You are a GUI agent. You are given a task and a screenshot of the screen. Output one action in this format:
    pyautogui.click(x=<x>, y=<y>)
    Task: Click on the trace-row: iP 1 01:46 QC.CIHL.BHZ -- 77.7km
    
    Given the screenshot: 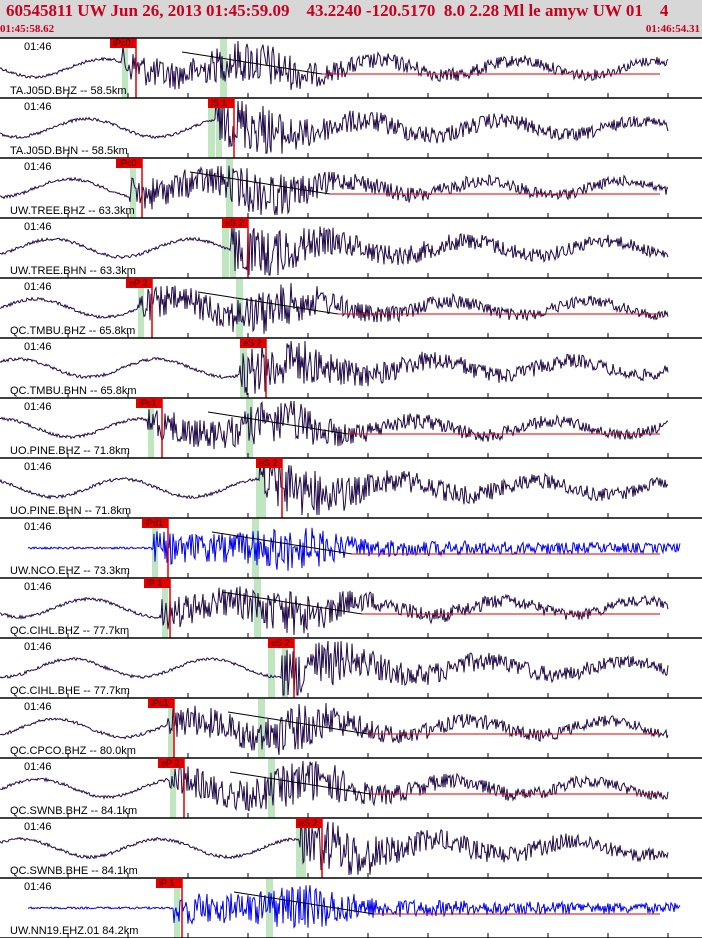 What is the action you would take?
    pyautogui.click(x=351, y=608)
    